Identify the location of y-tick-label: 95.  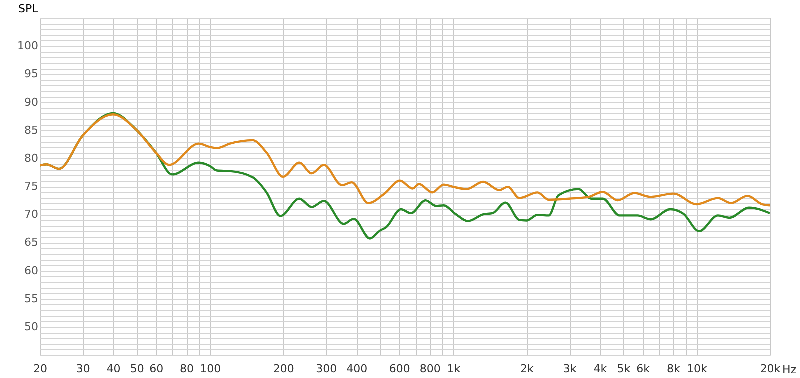
(31, 74).